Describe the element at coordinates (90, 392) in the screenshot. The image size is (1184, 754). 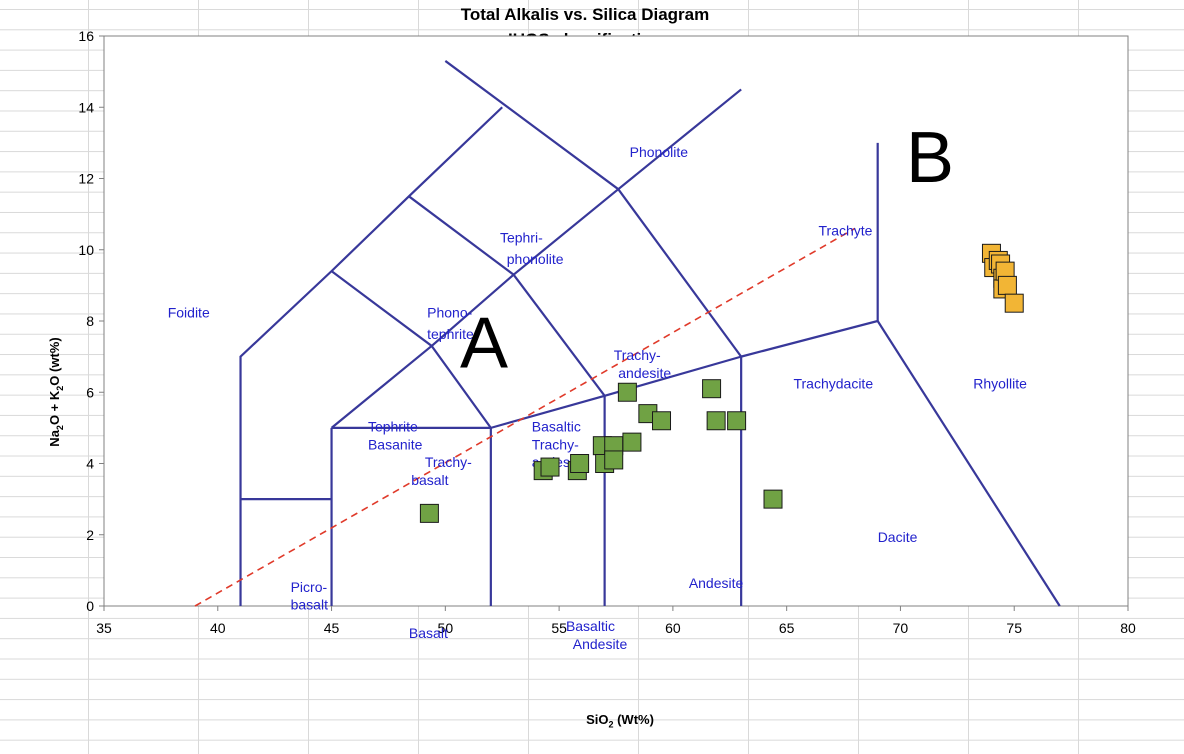
I see `y-tick-label: 6` at that location.